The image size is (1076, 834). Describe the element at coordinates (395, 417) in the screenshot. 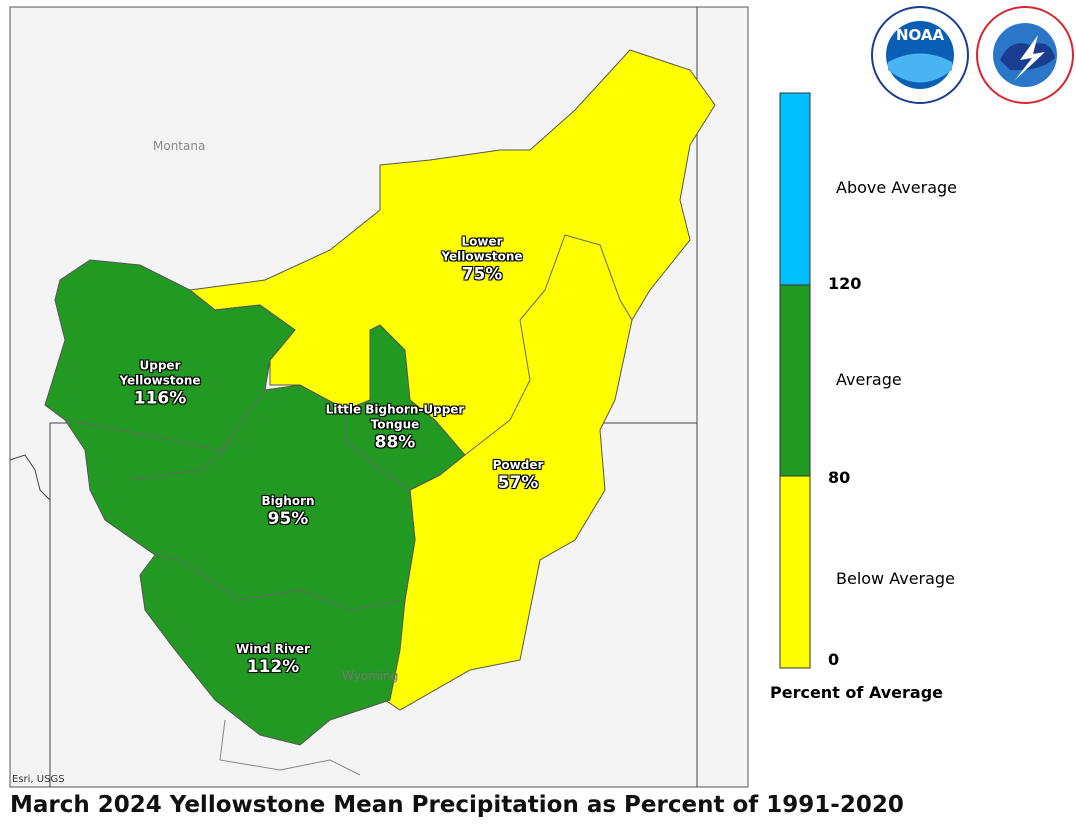

I see `basin-name: Little Bighorn-Upper Tongue` at that location.